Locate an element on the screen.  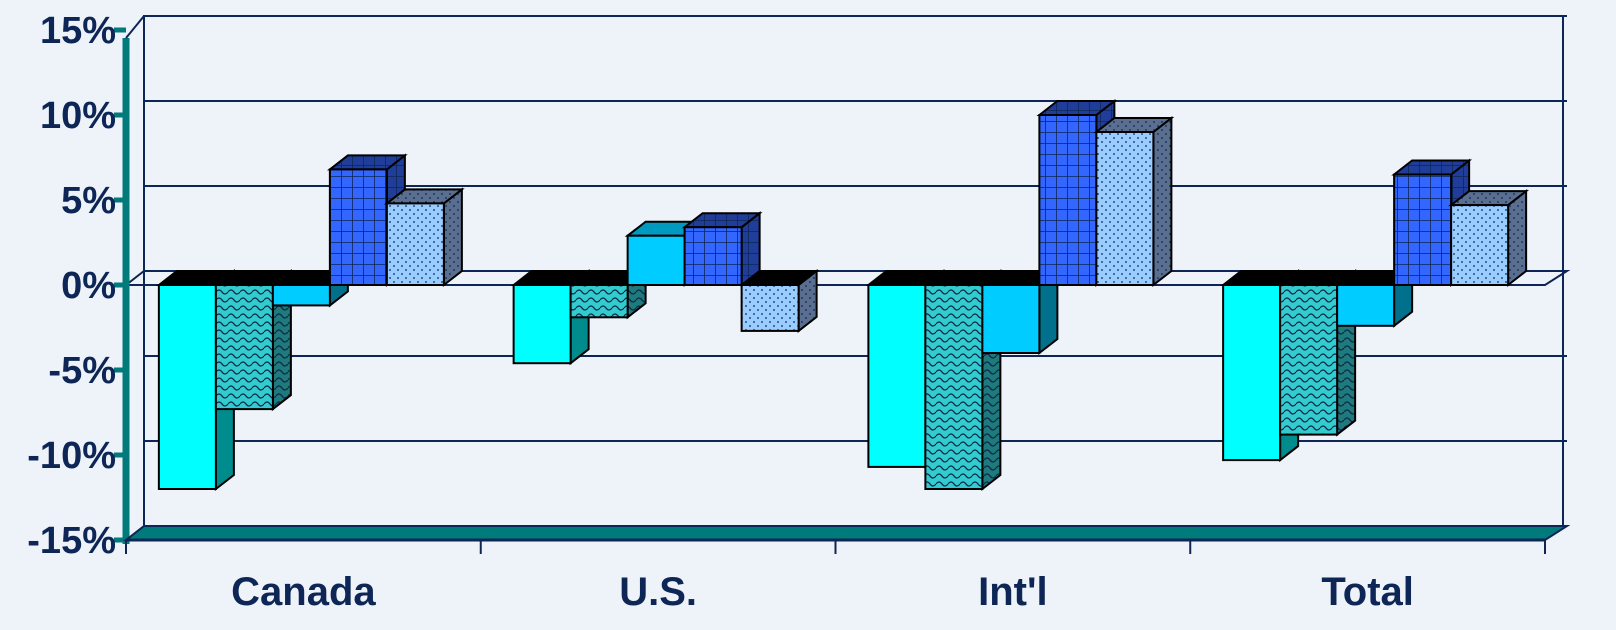
y-tick-label: 0% is located at coordinates (88, 286).